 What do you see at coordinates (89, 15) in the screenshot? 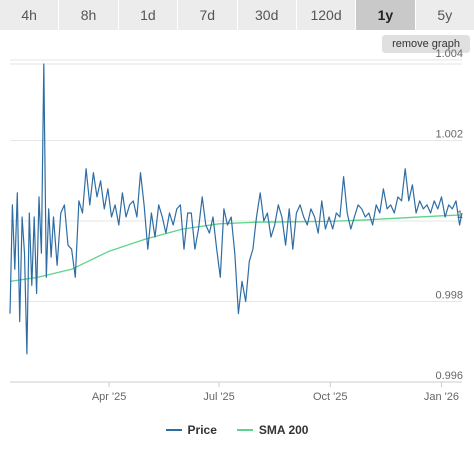
I see `tab-8h: 8h` at bounding box center [89, 15].